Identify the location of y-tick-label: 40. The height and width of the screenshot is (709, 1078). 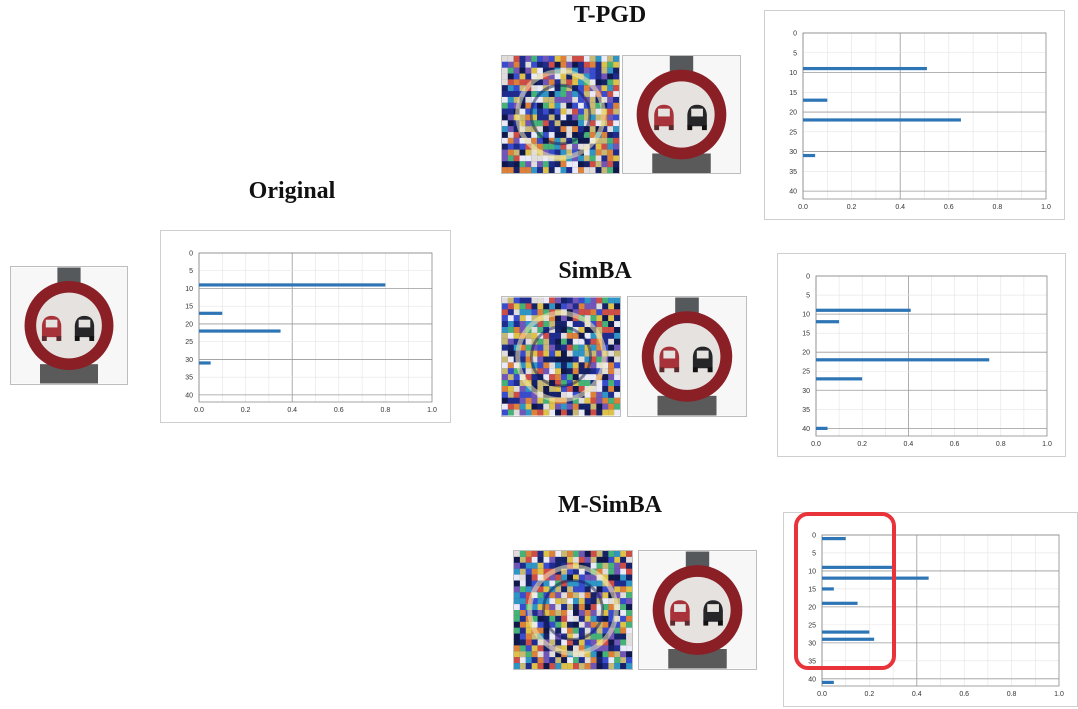
(189, 395).